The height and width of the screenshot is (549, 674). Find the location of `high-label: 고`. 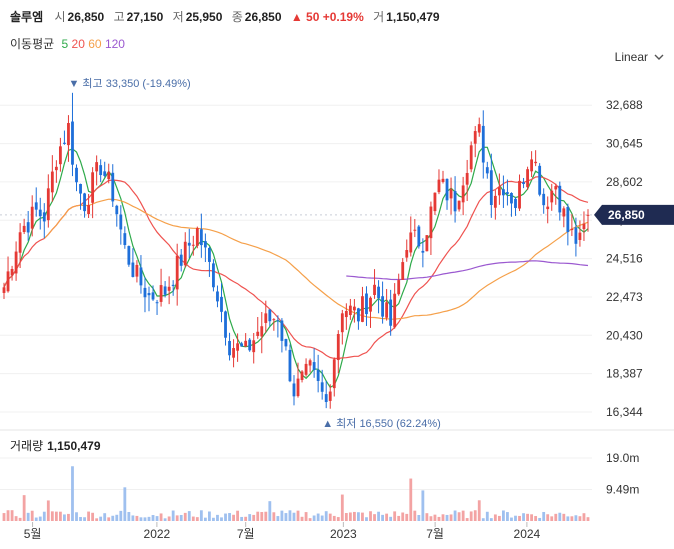

high-label: 고 is located at coordinates (119, 17).